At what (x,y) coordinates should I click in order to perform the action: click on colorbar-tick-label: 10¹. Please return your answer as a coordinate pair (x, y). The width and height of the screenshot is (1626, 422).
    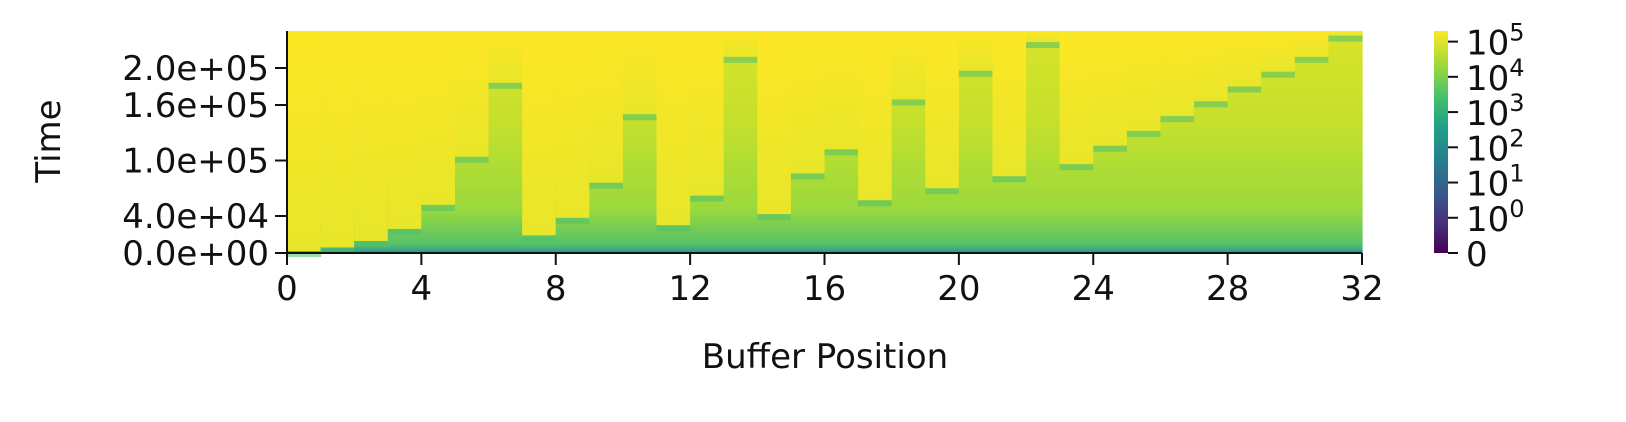
    Looking at the image, I should click on (1495, 182).